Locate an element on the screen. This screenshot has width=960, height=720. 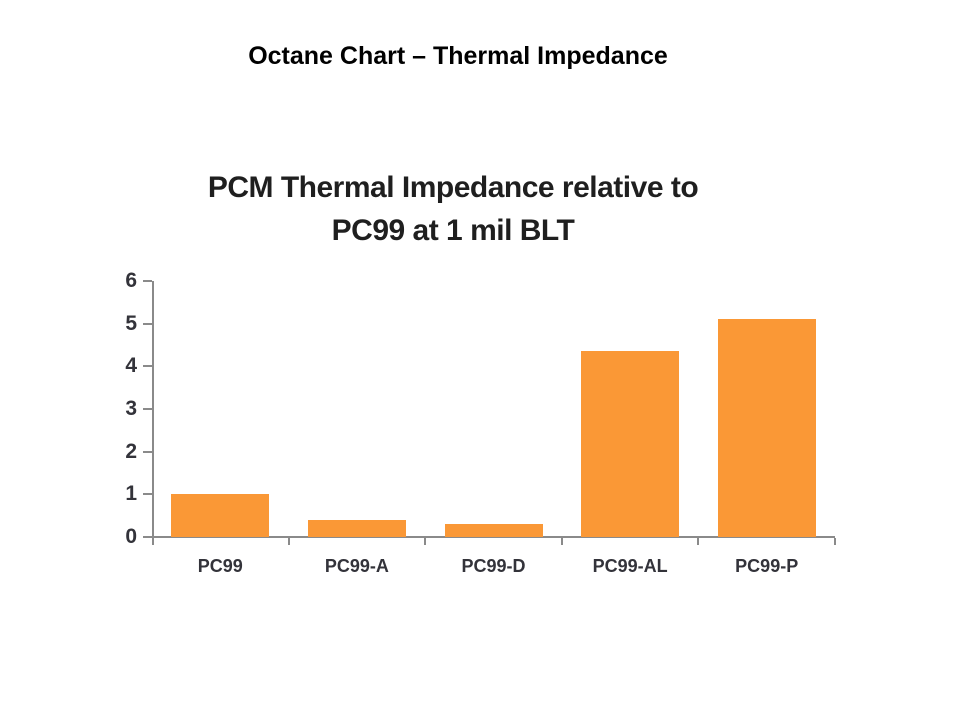
bar-PC99-AL is located at coordinates (630, 444).